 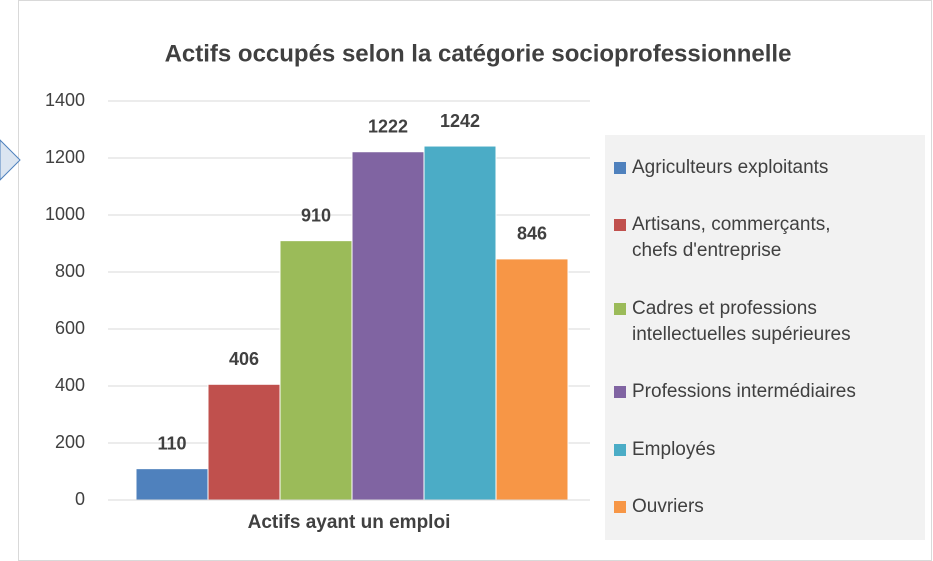 I want to click on data-label: 846, so click(x=532, y=234).